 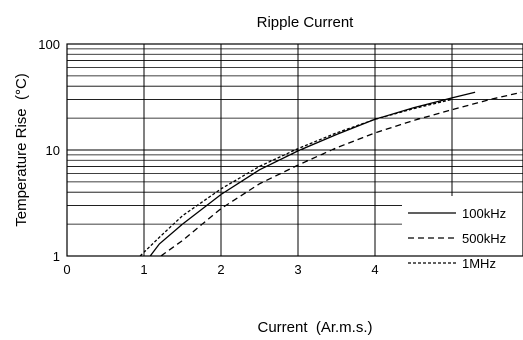 What do you see at coordinates (374, 269) in the screenshot?
I see `x-tick-label-4: 4` at bounding box center [374, 269].